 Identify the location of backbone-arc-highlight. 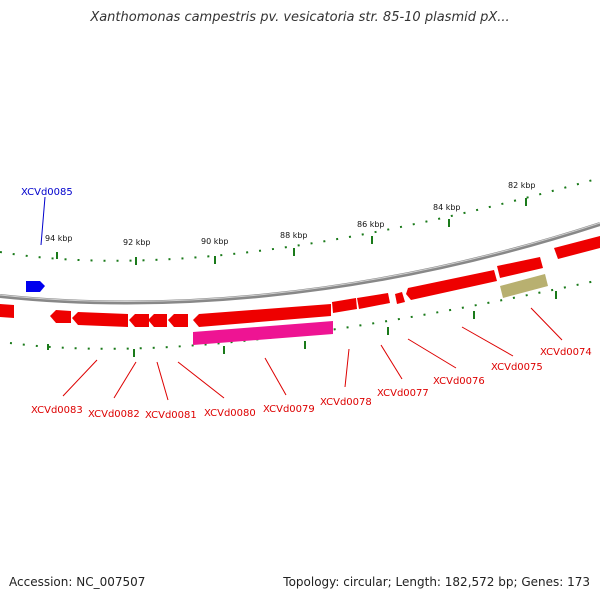
(300, 262).